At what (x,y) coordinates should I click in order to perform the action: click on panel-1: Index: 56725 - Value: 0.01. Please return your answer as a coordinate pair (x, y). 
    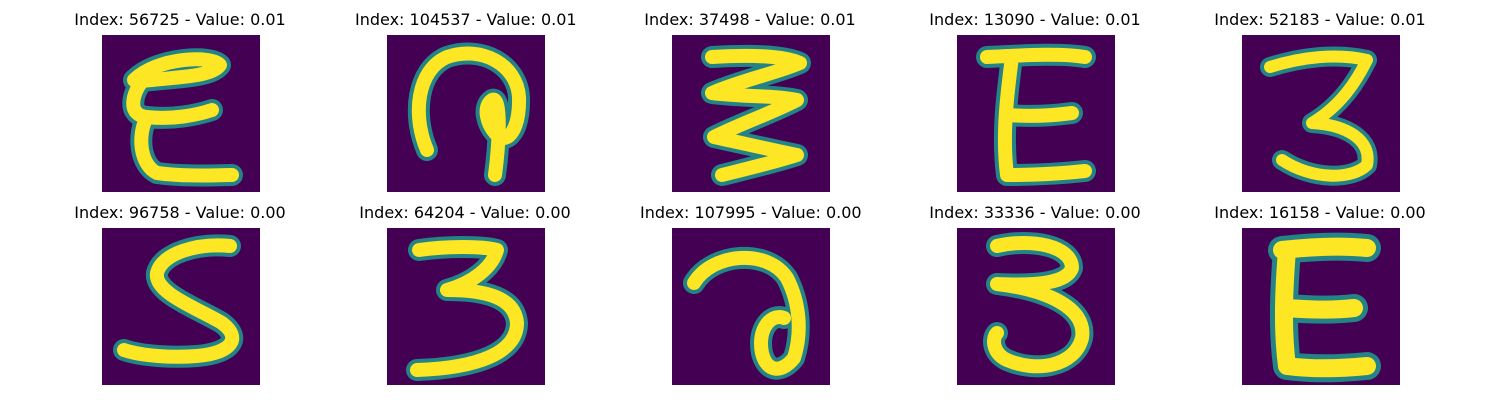
    Looking at the image, I should click on (180, 100).